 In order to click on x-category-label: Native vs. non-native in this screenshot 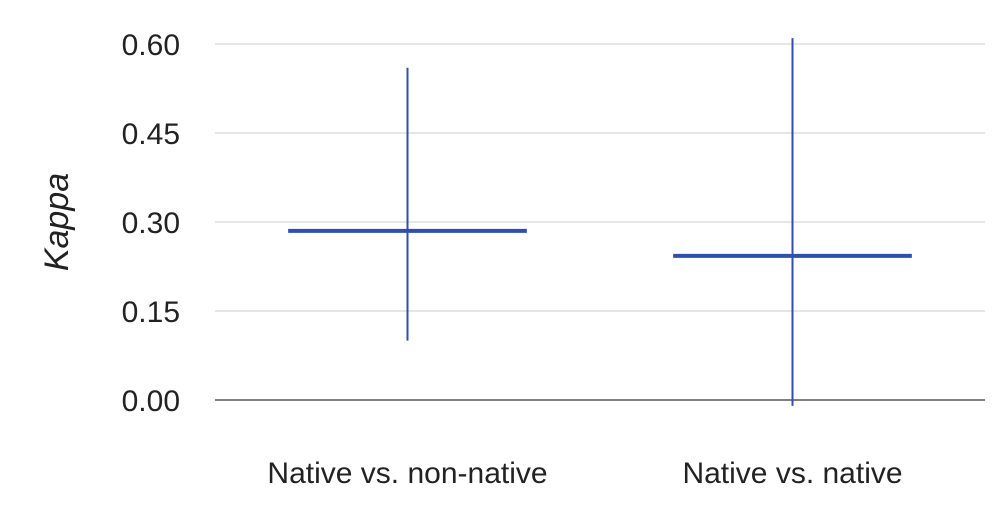, I will do `click(407, 473)`.